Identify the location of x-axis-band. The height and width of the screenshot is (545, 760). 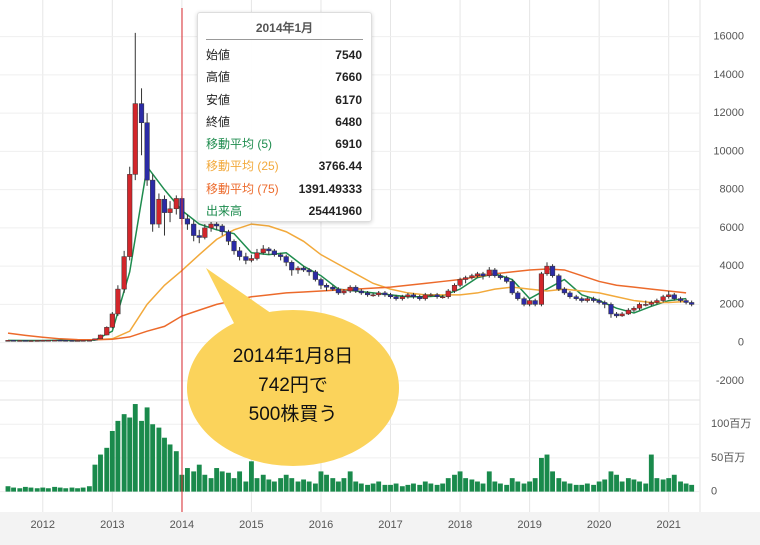
(380, 528).